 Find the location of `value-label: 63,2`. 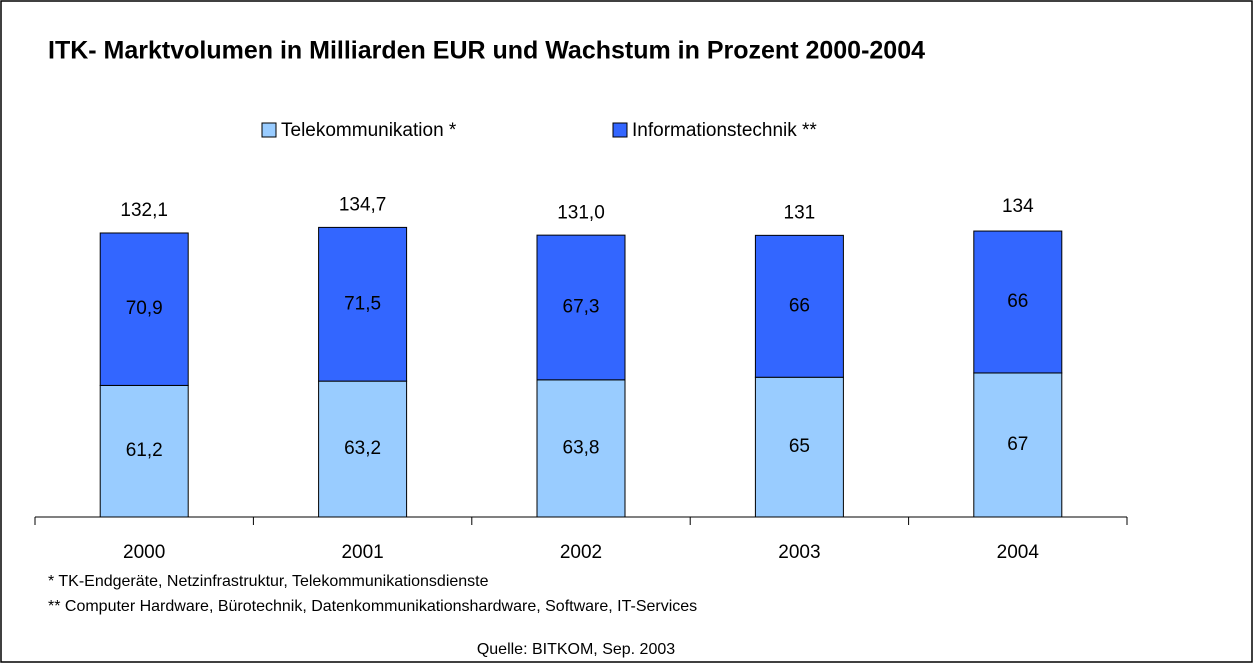

value-label: 63,2 is located at coordinates (362, 448).